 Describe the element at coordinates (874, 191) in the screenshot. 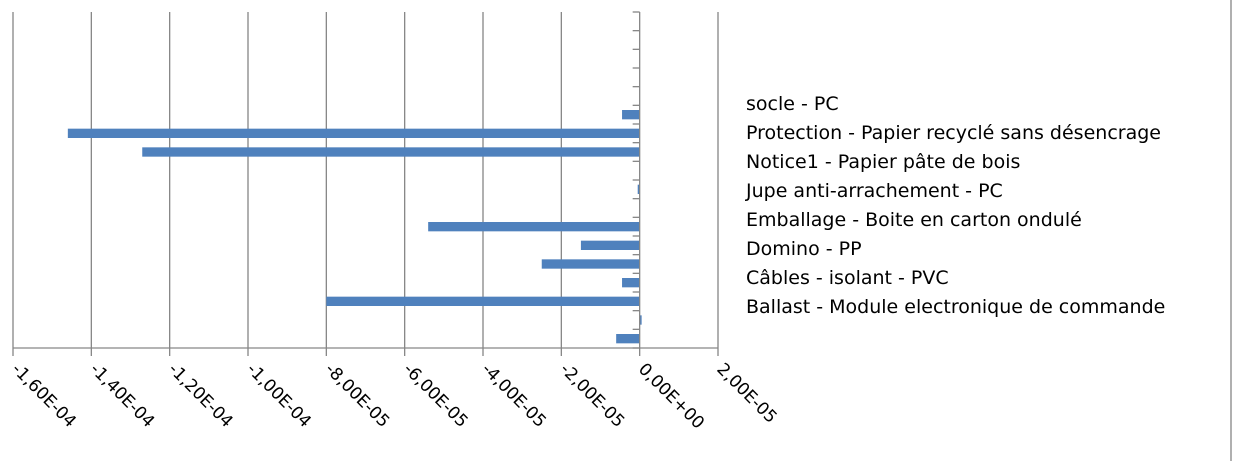

I see `legend-item: Jupe anti-arrachement - PC` at that location.